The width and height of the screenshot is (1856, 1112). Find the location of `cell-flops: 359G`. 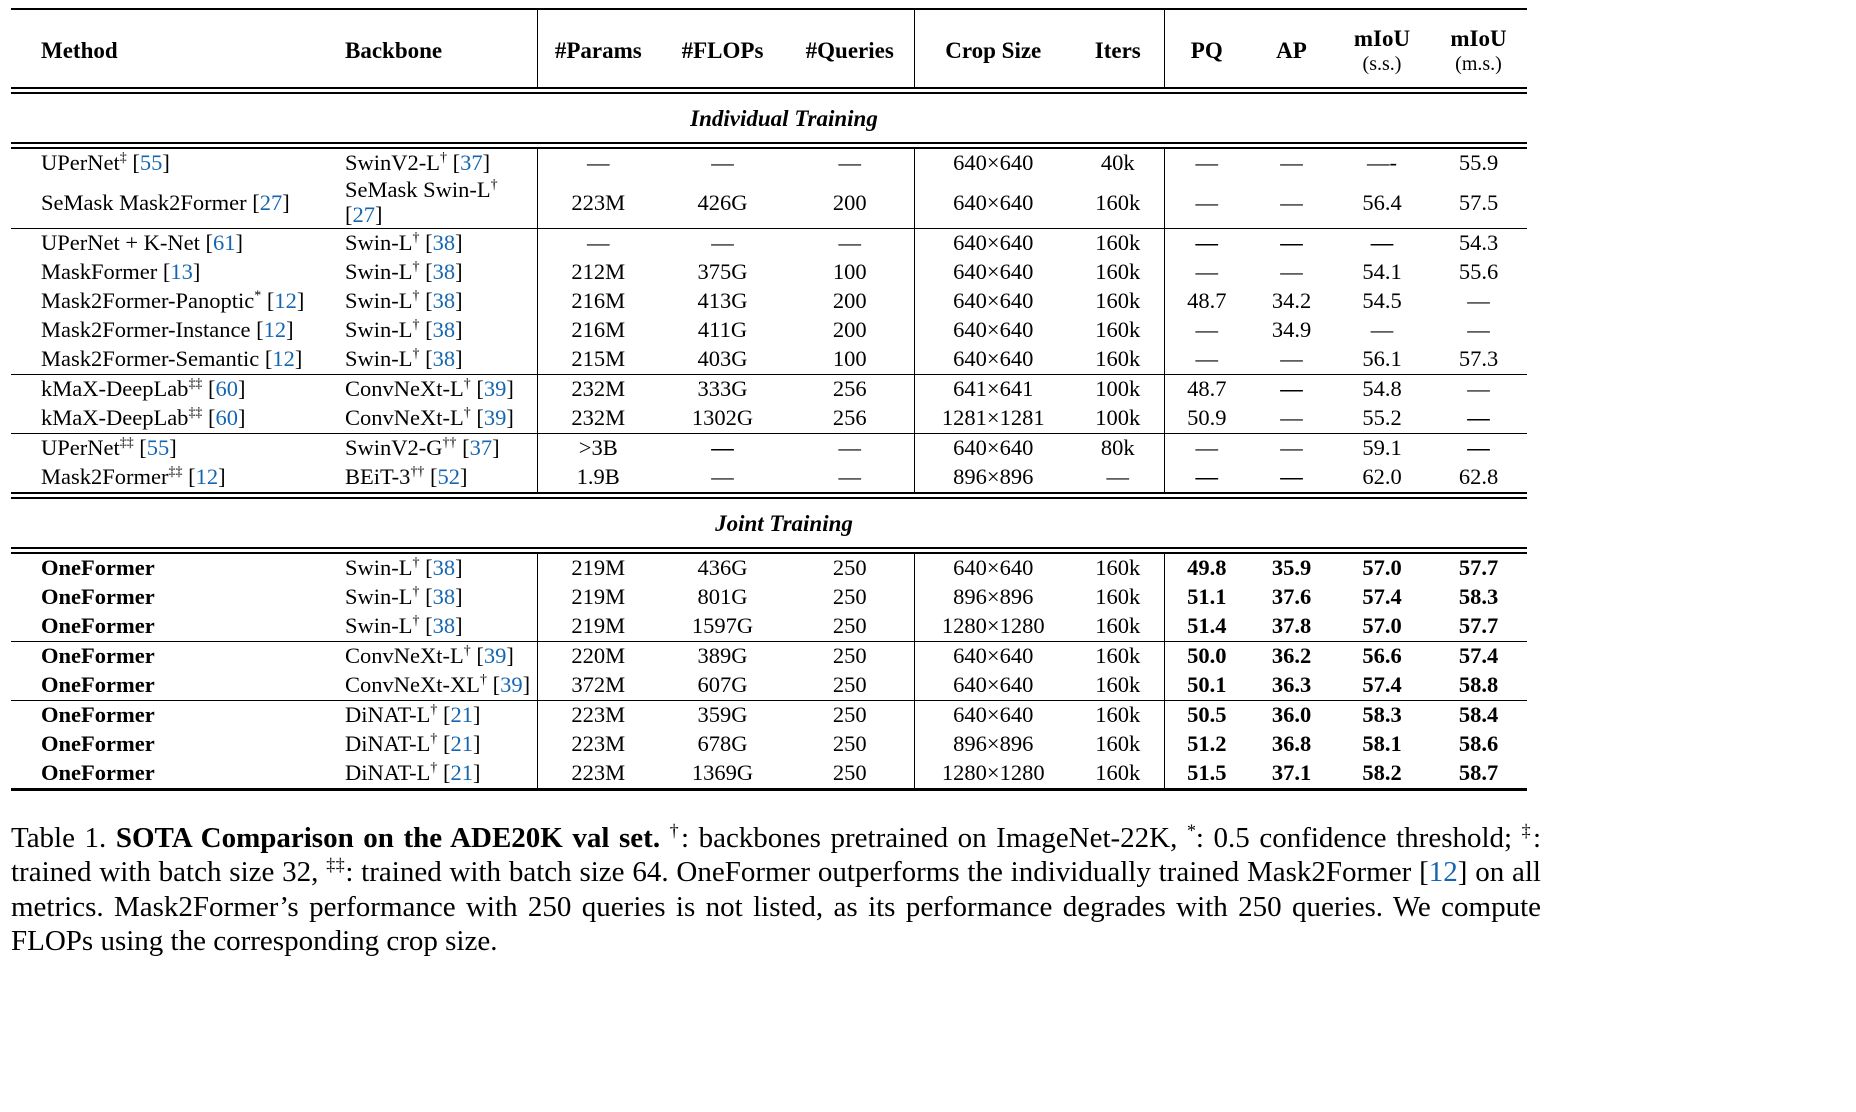

cell-flops: 359G is located at coordinates (722, 714).